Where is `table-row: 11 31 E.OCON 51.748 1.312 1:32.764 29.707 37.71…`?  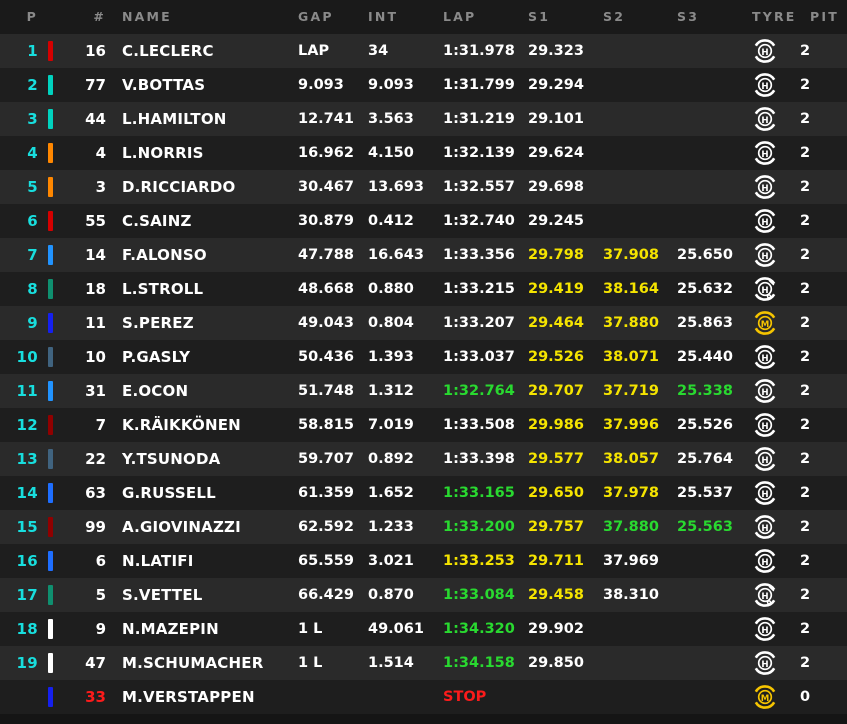
table-row: 11 31 E.OCON 51.748 1.312 1:32.764 29.707 37.71… is located at coordinates (423, 391).